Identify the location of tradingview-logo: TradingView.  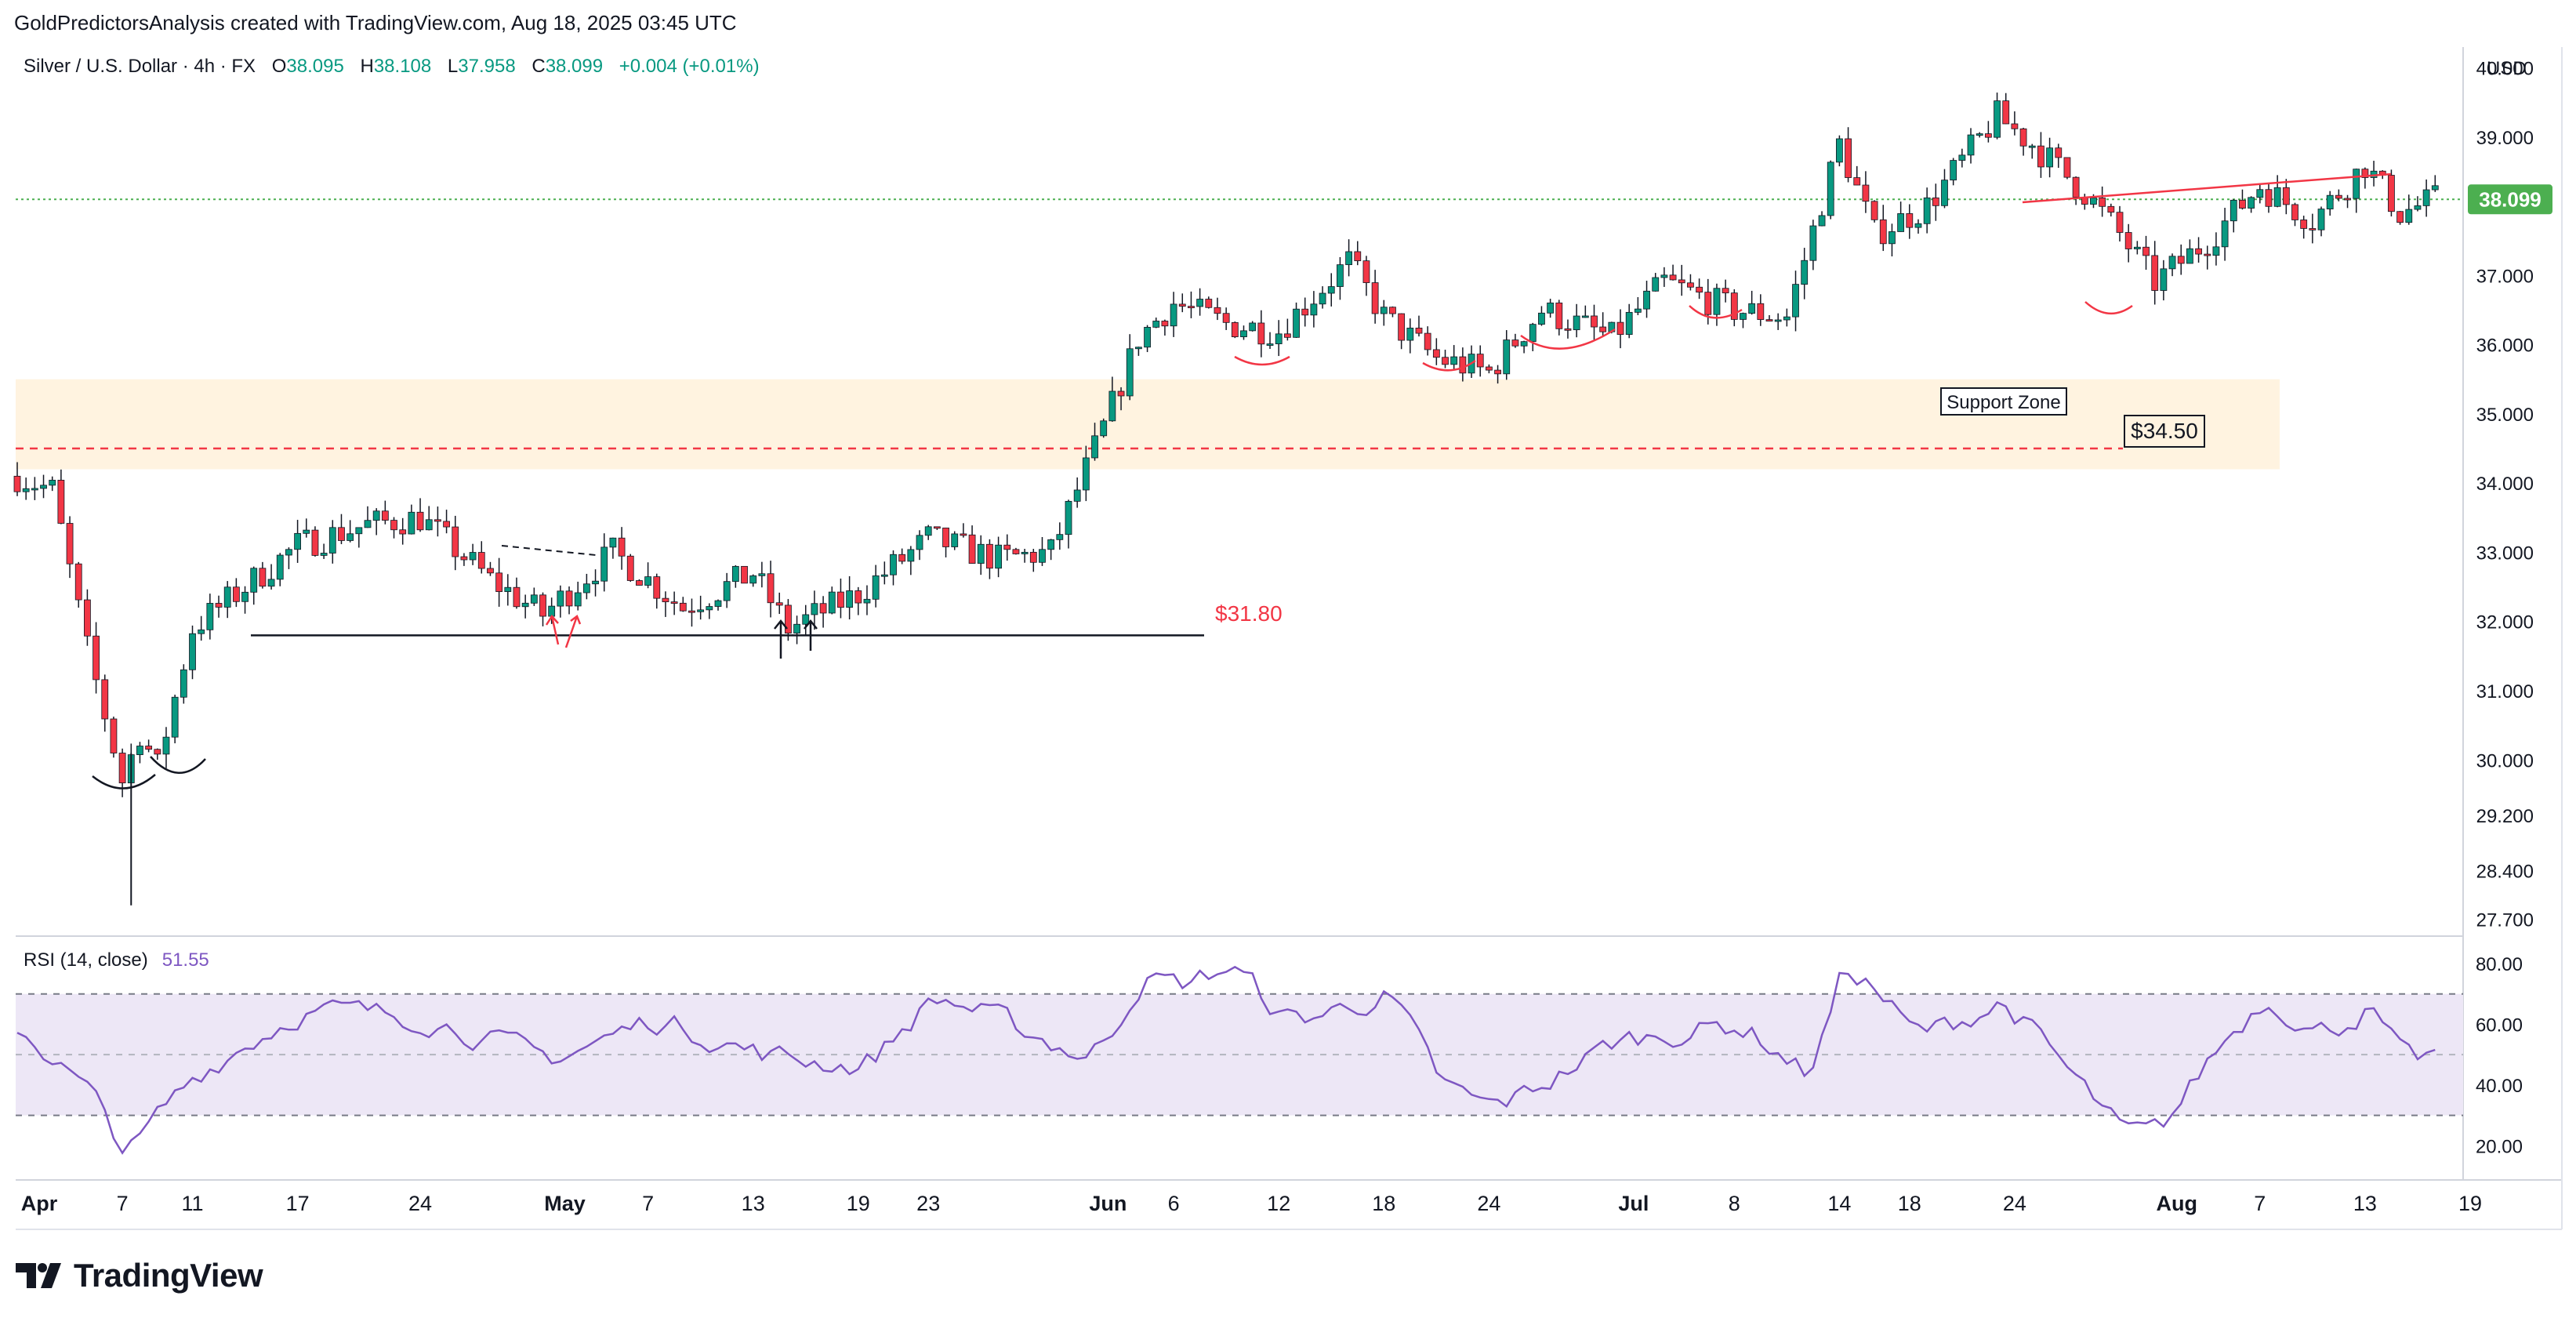
(140, 1275).